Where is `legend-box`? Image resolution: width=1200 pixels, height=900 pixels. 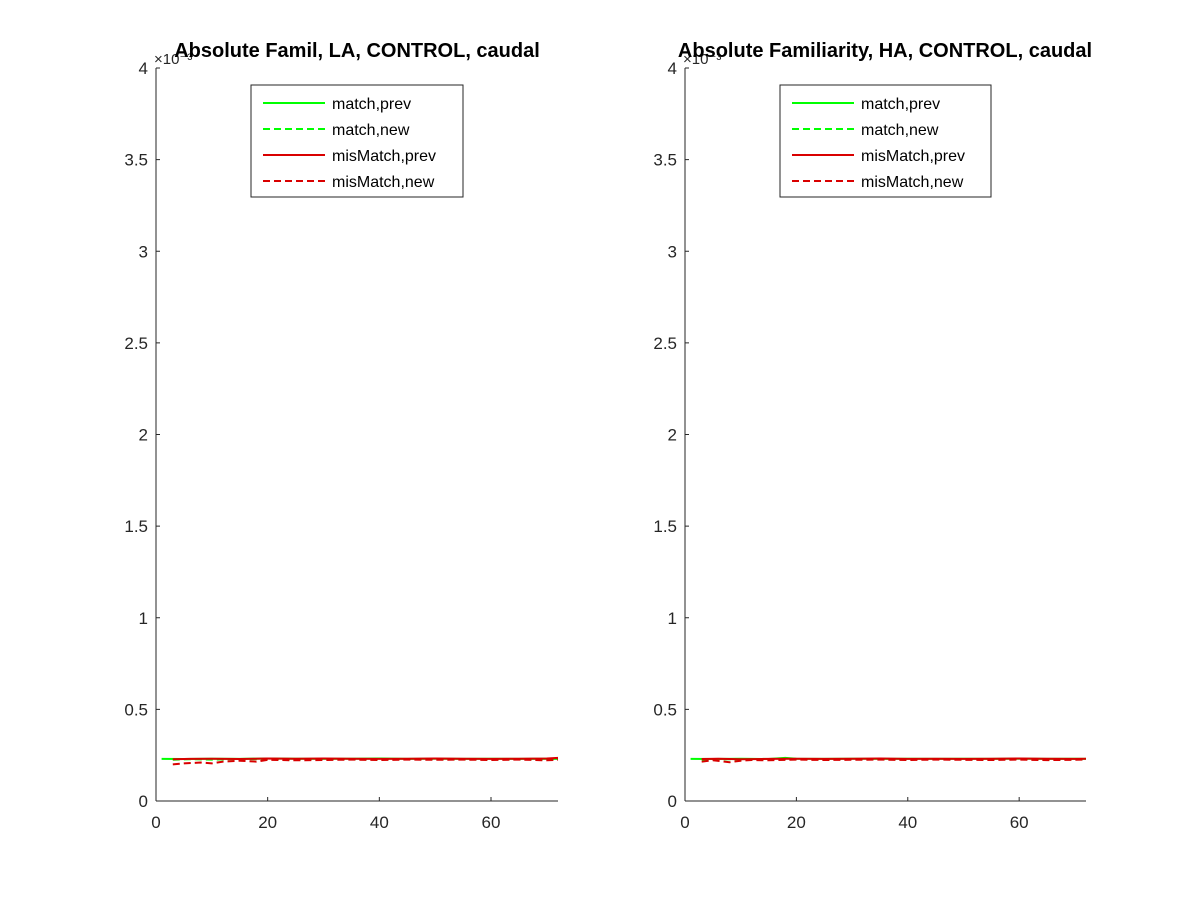
legend-box is located at coordinates (357, 141).